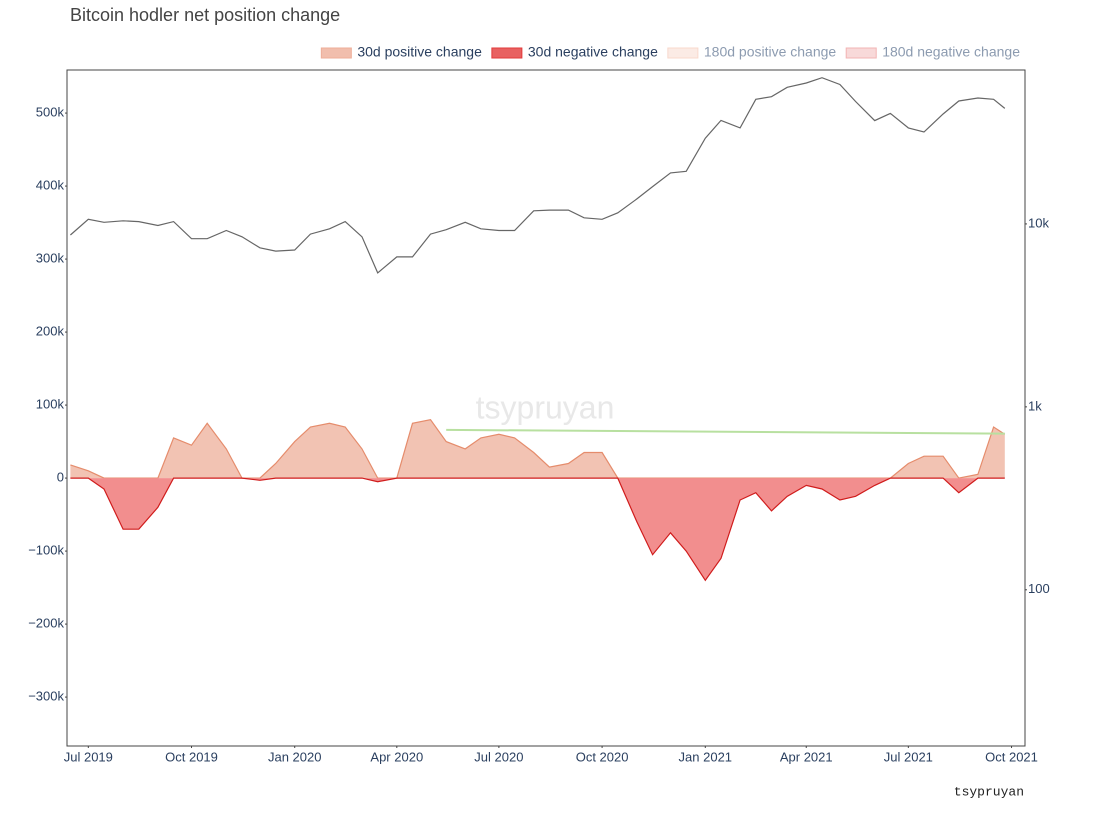 The height and width of the screenshot is (815, 1100). I want to click on x-tick-label: Apr 2021, so click(806, 756).